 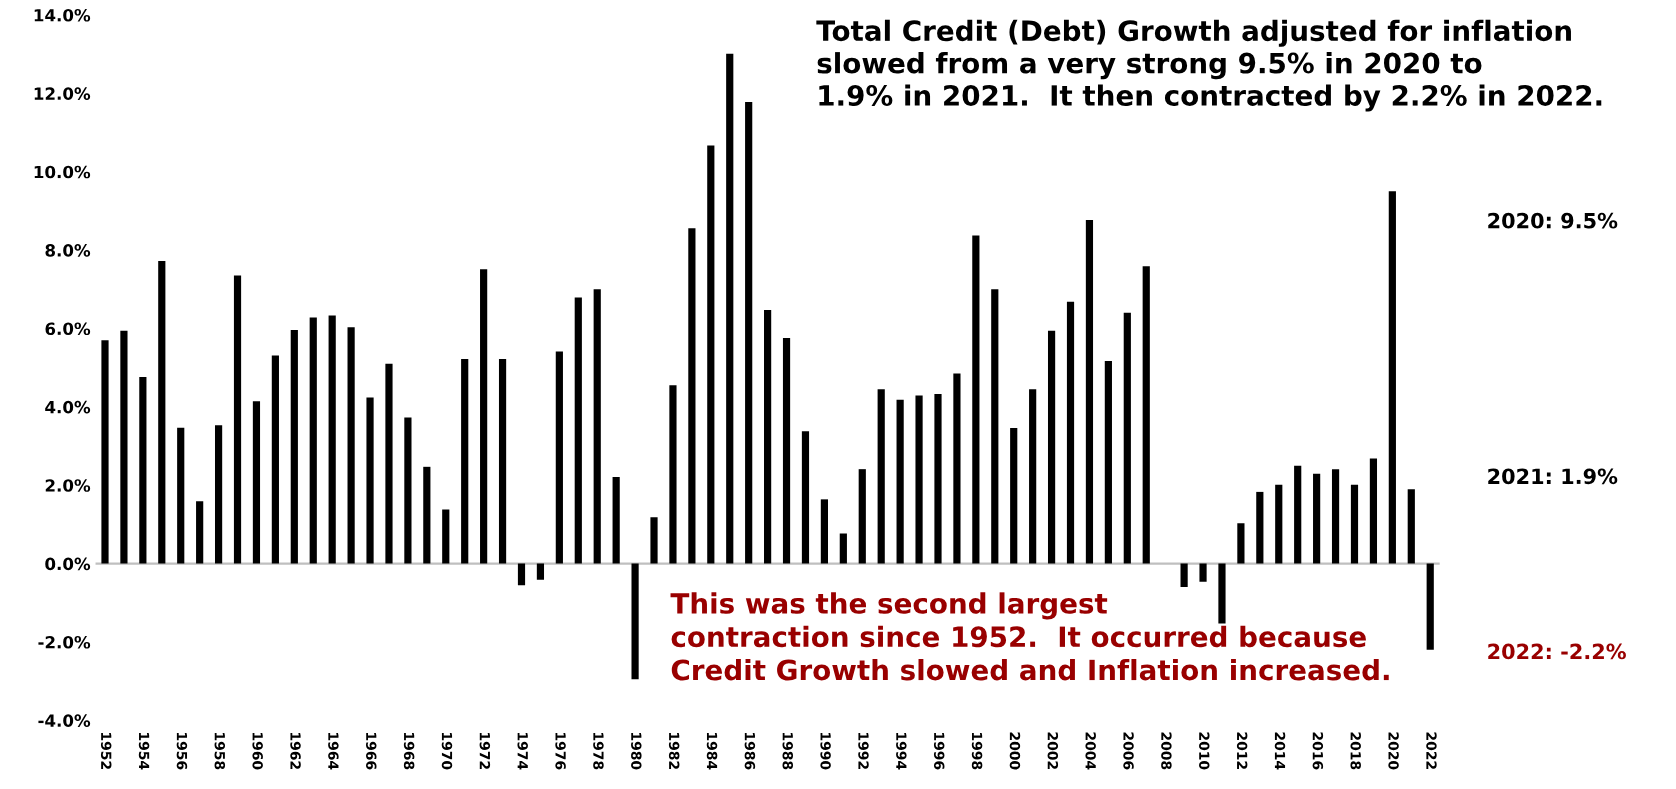 What do you see at coordinates (1553, 220) in the screenshot?
I see `text: 2020: 9.5%` at bounding box center [1553, 220].